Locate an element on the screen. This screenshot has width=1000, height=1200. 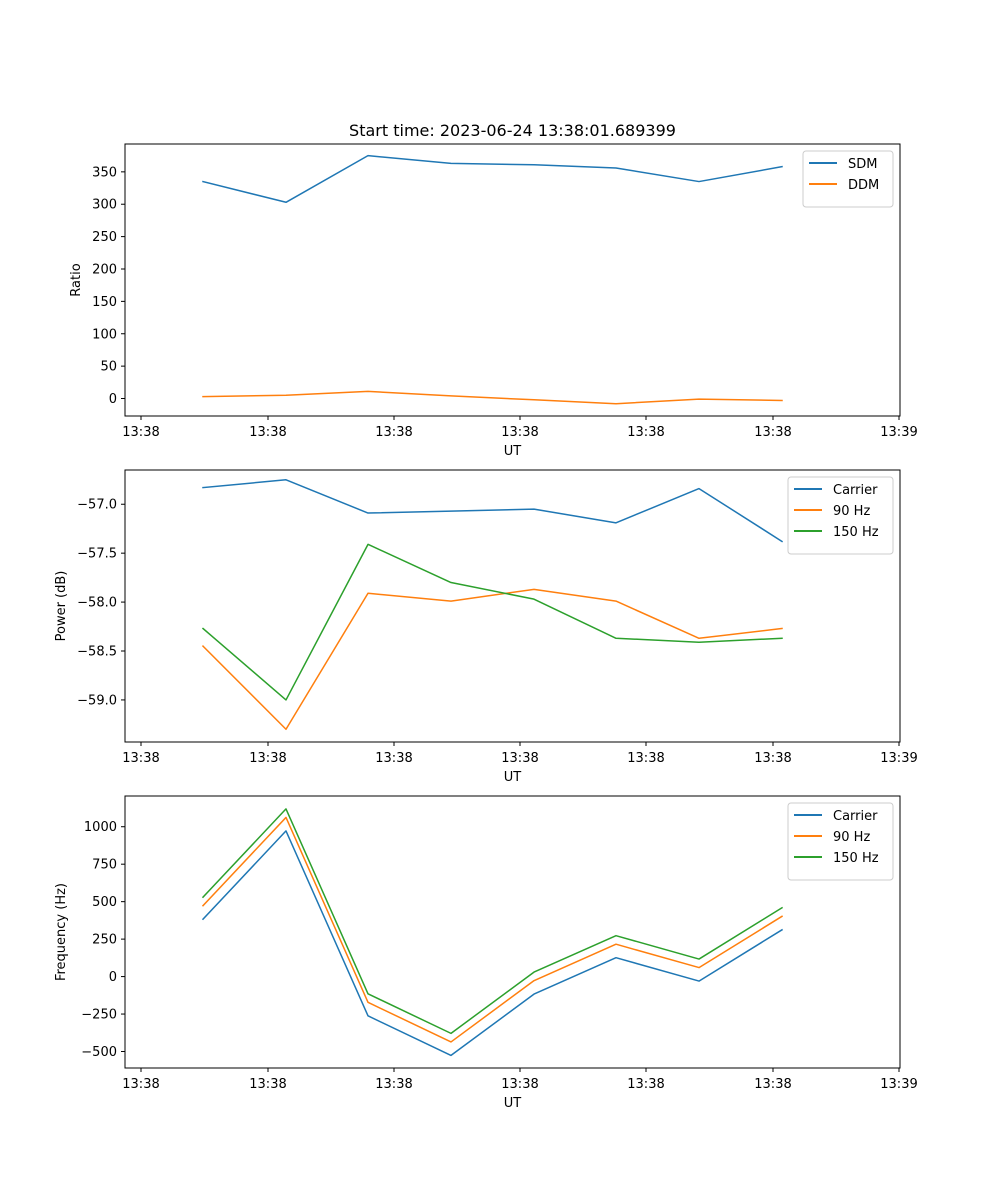
legend-label: DDM is located at coordinates (863, 185).